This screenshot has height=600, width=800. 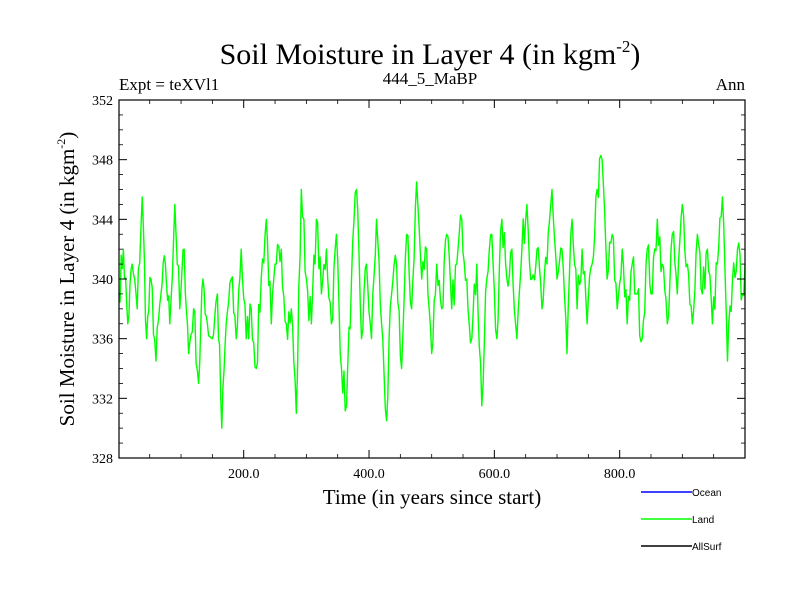 What do you see at coordinates (369, 474) in the screenshot?
I see `x-tick-label-400: 400.0` at bounding box center [369, 474].